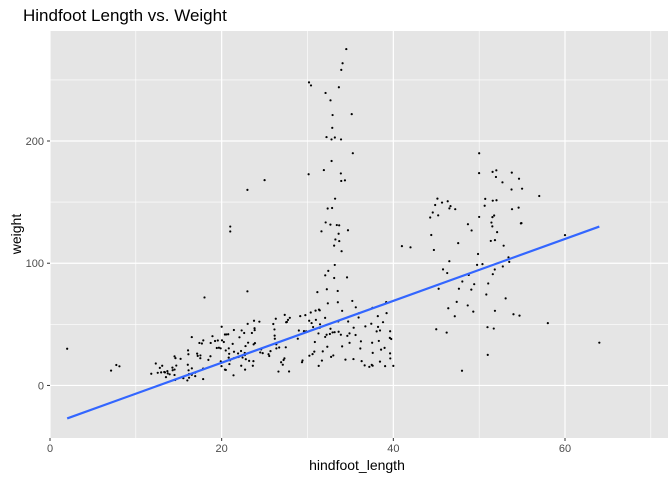 The width and height of the screenshot is (672, 480). I want to click on x-tick-label: 0, so click(50, 449).